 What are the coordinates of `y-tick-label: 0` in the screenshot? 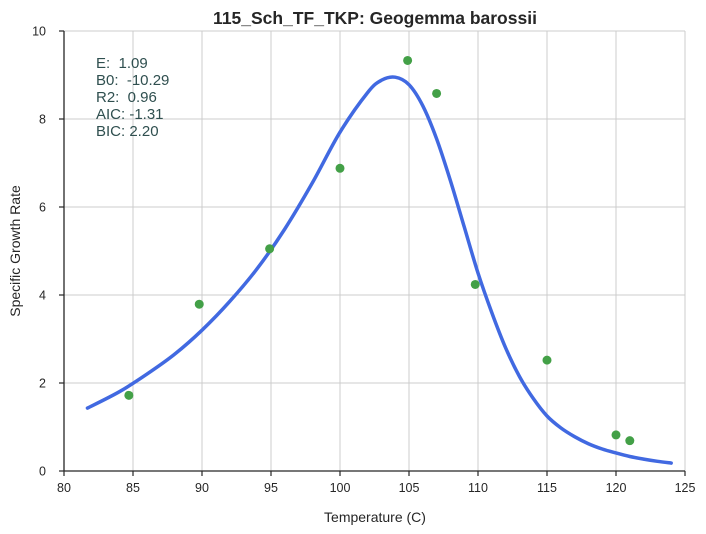 It's located at (42, 472).